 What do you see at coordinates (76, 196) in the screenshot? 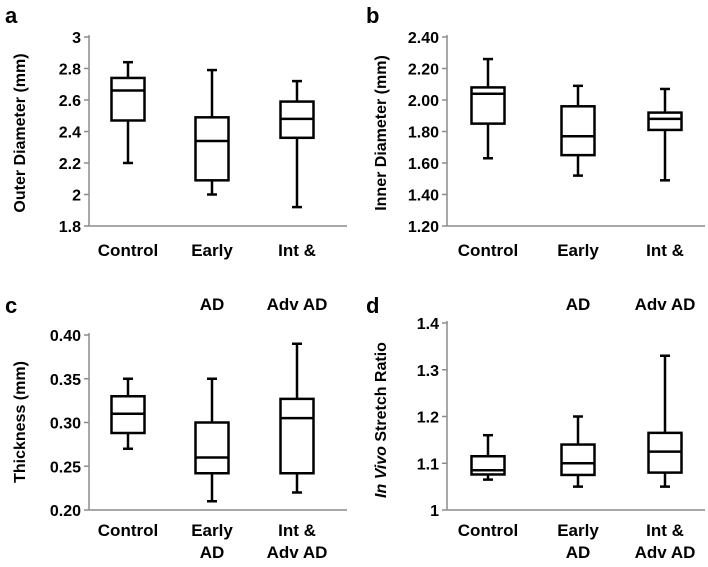
I see `panel-a-y-tick-label: 2` at bounding box center [76, 196].